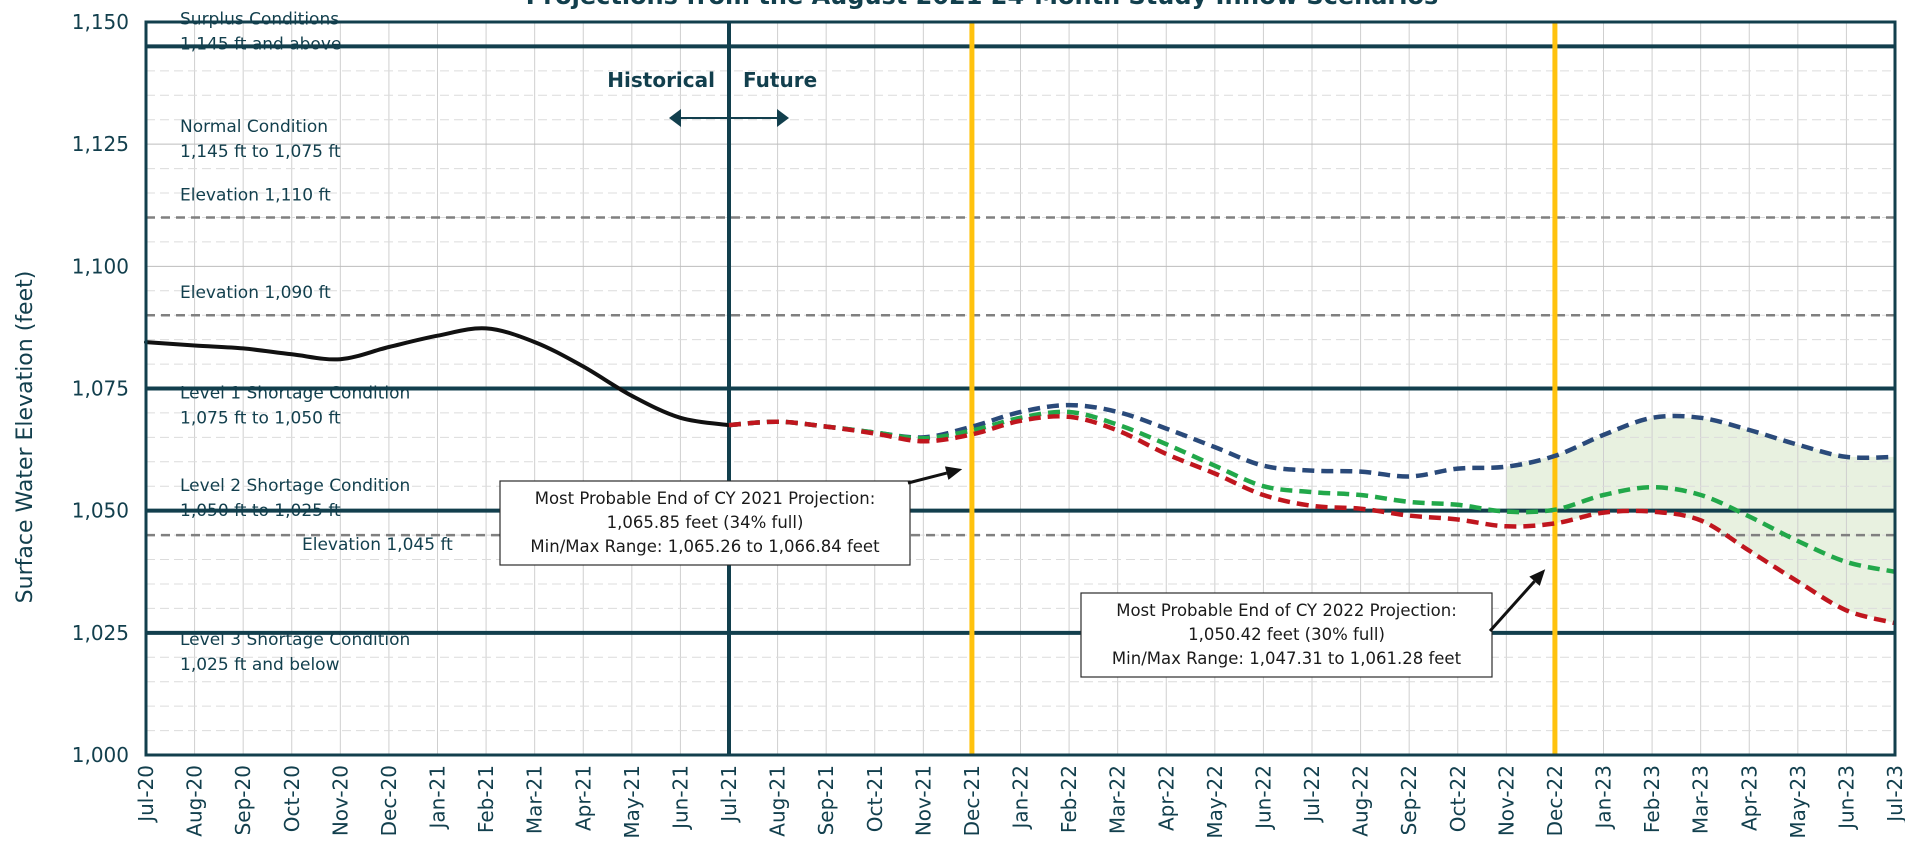 The height and width of the screenshot is (858, 1905). Describe the element at coordinates (486, 799) in the screenshot. I see `x-tick-label: Feb-21` at that location.